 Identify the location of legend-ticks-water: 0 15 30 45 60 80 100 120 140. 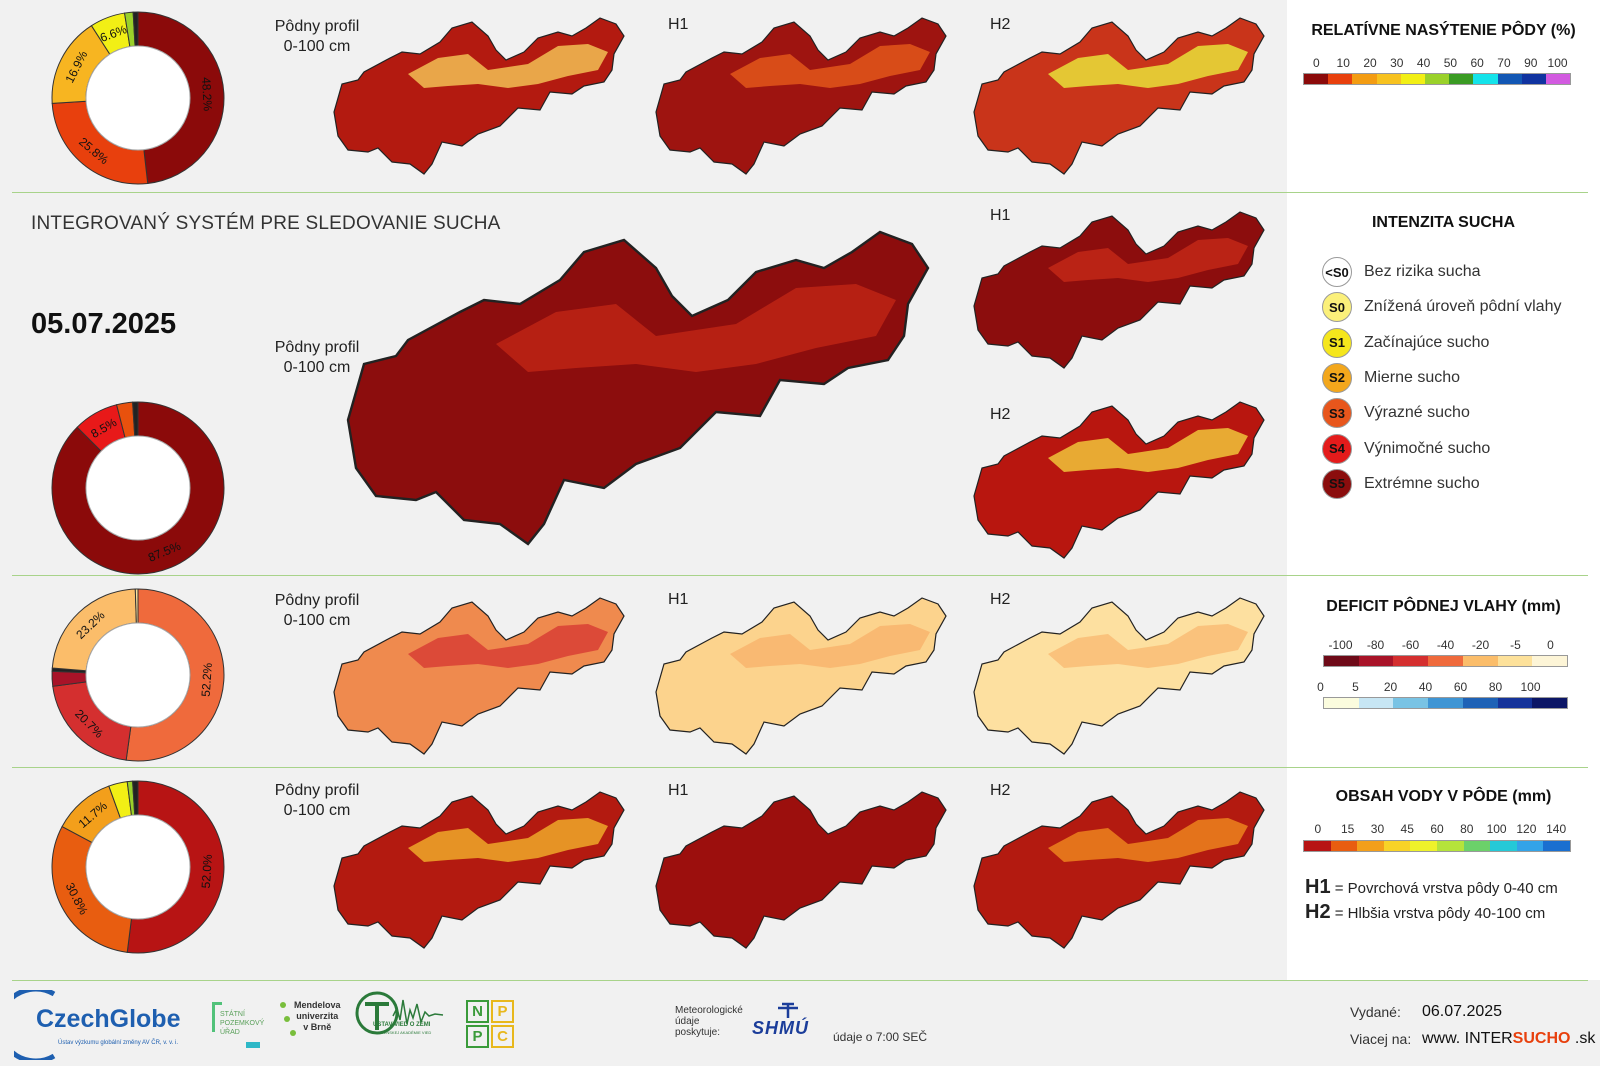
(1437, 829).